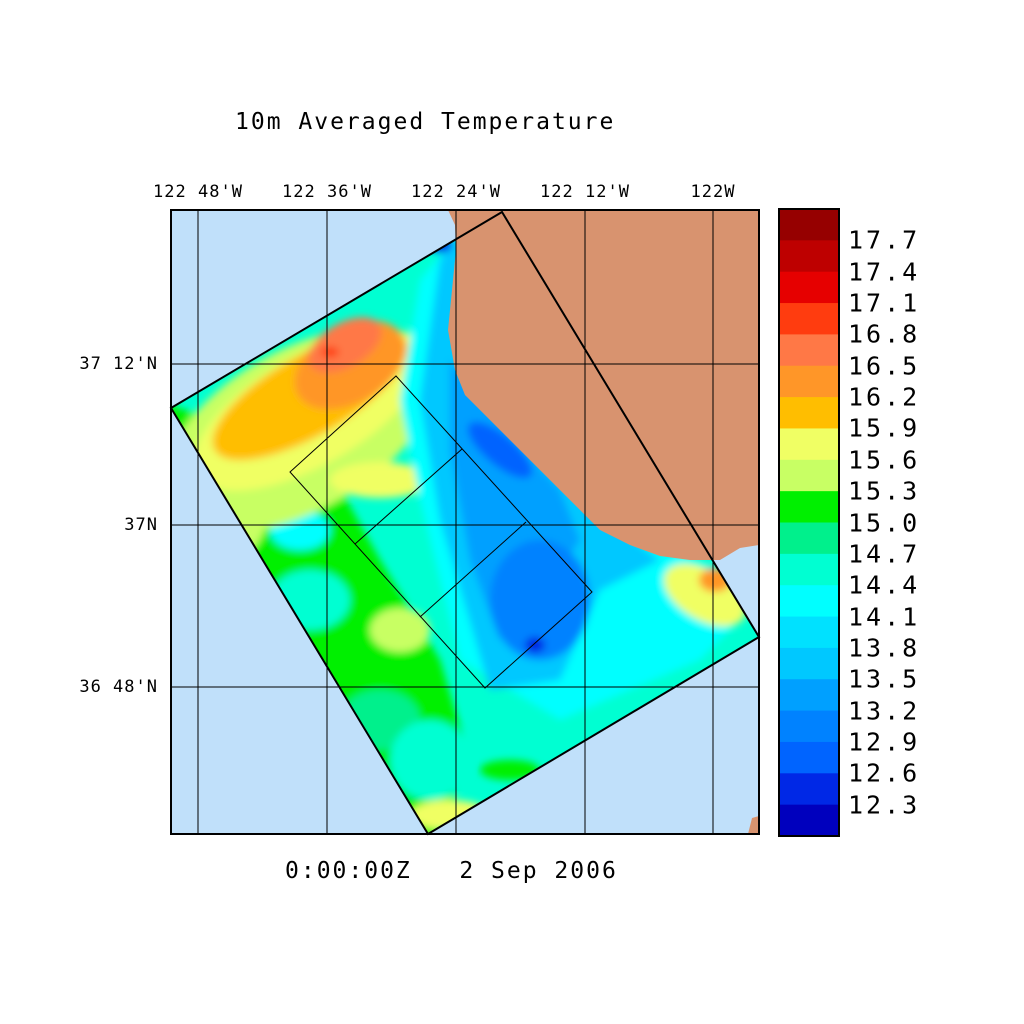  Describe the element at coordinates (884, 585) in the screenshot. I see `colorbar-label: 14.4` at that location.